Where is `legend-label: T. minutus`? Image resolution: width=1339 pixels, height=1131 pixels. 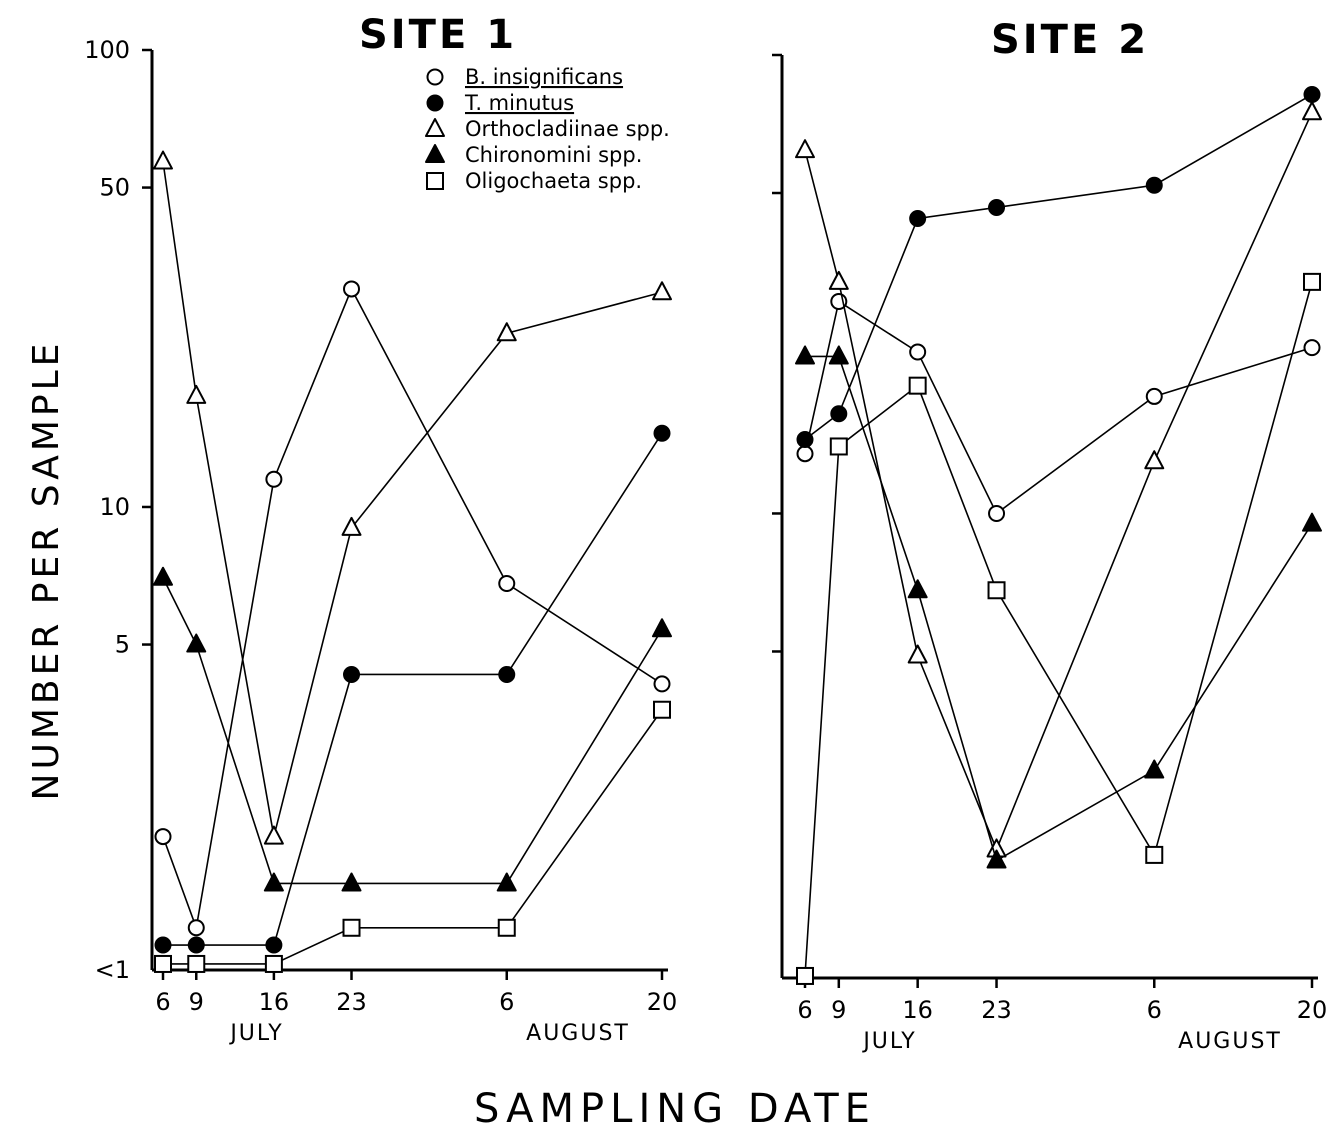 legend-label: T. minutus is located at coordinates (519, 103).